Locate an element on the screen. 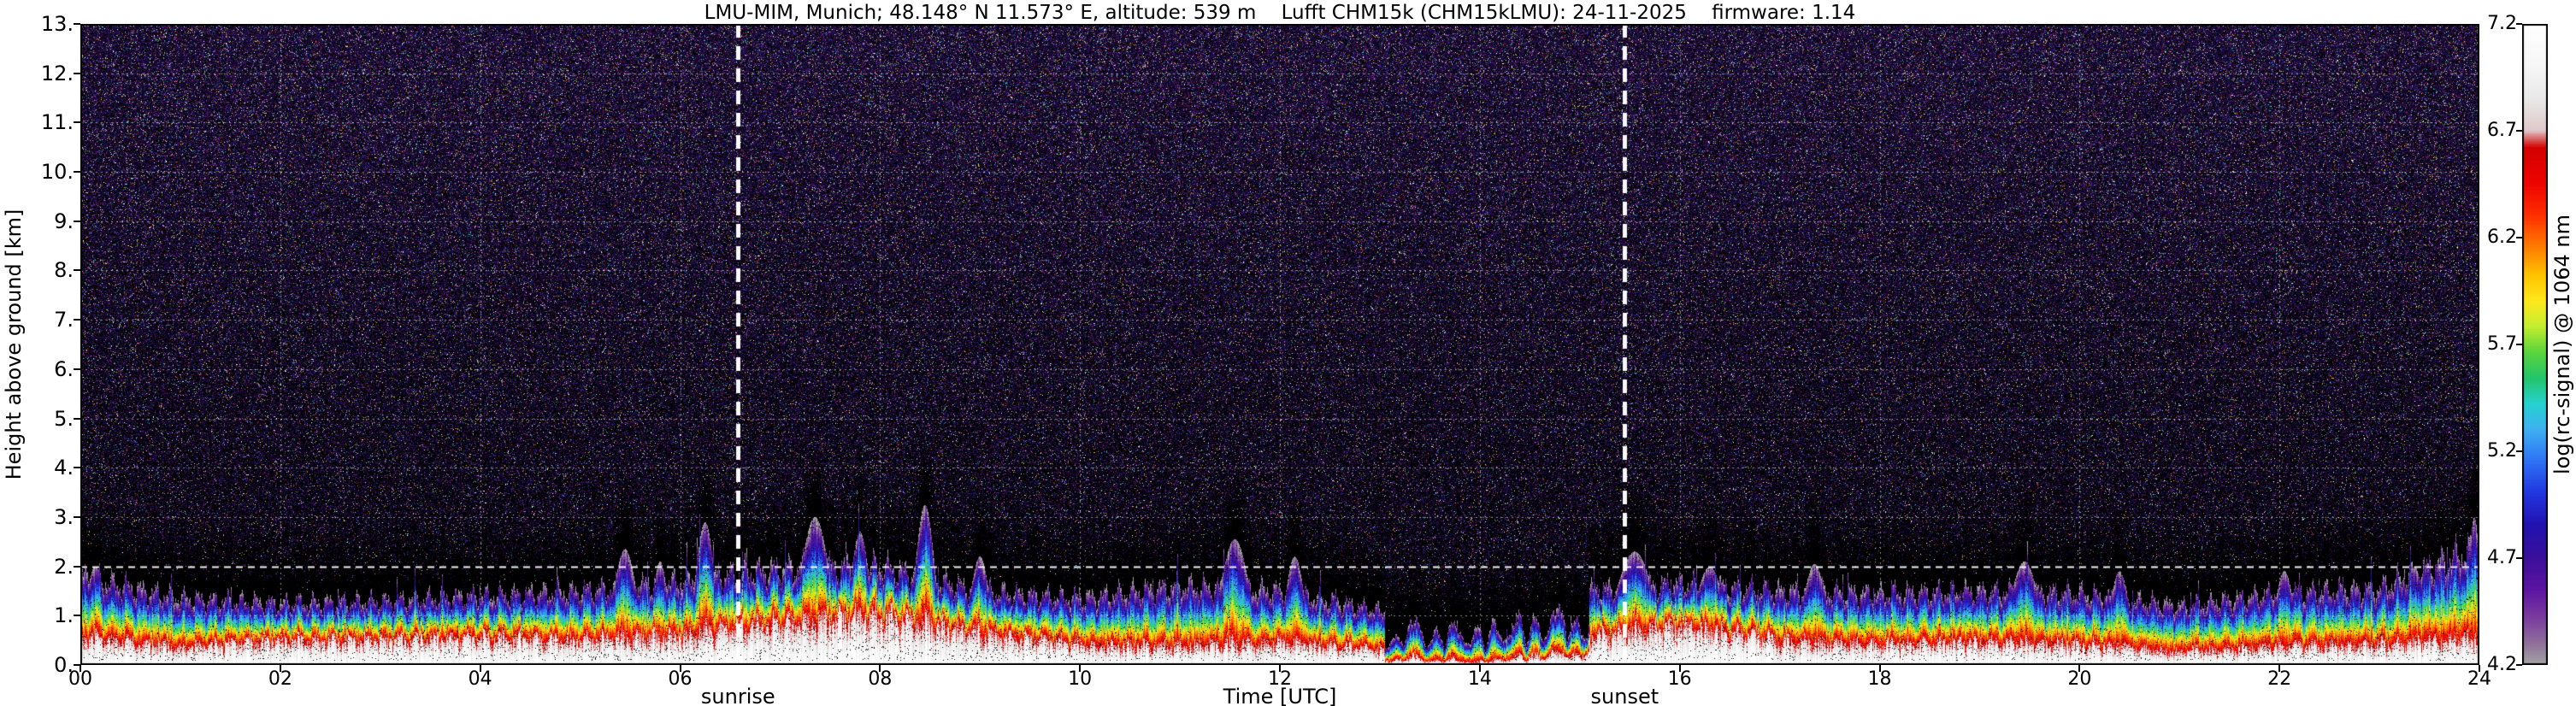  colorbar-tick-label: 5.7 is located at coordinates (2502, 344).